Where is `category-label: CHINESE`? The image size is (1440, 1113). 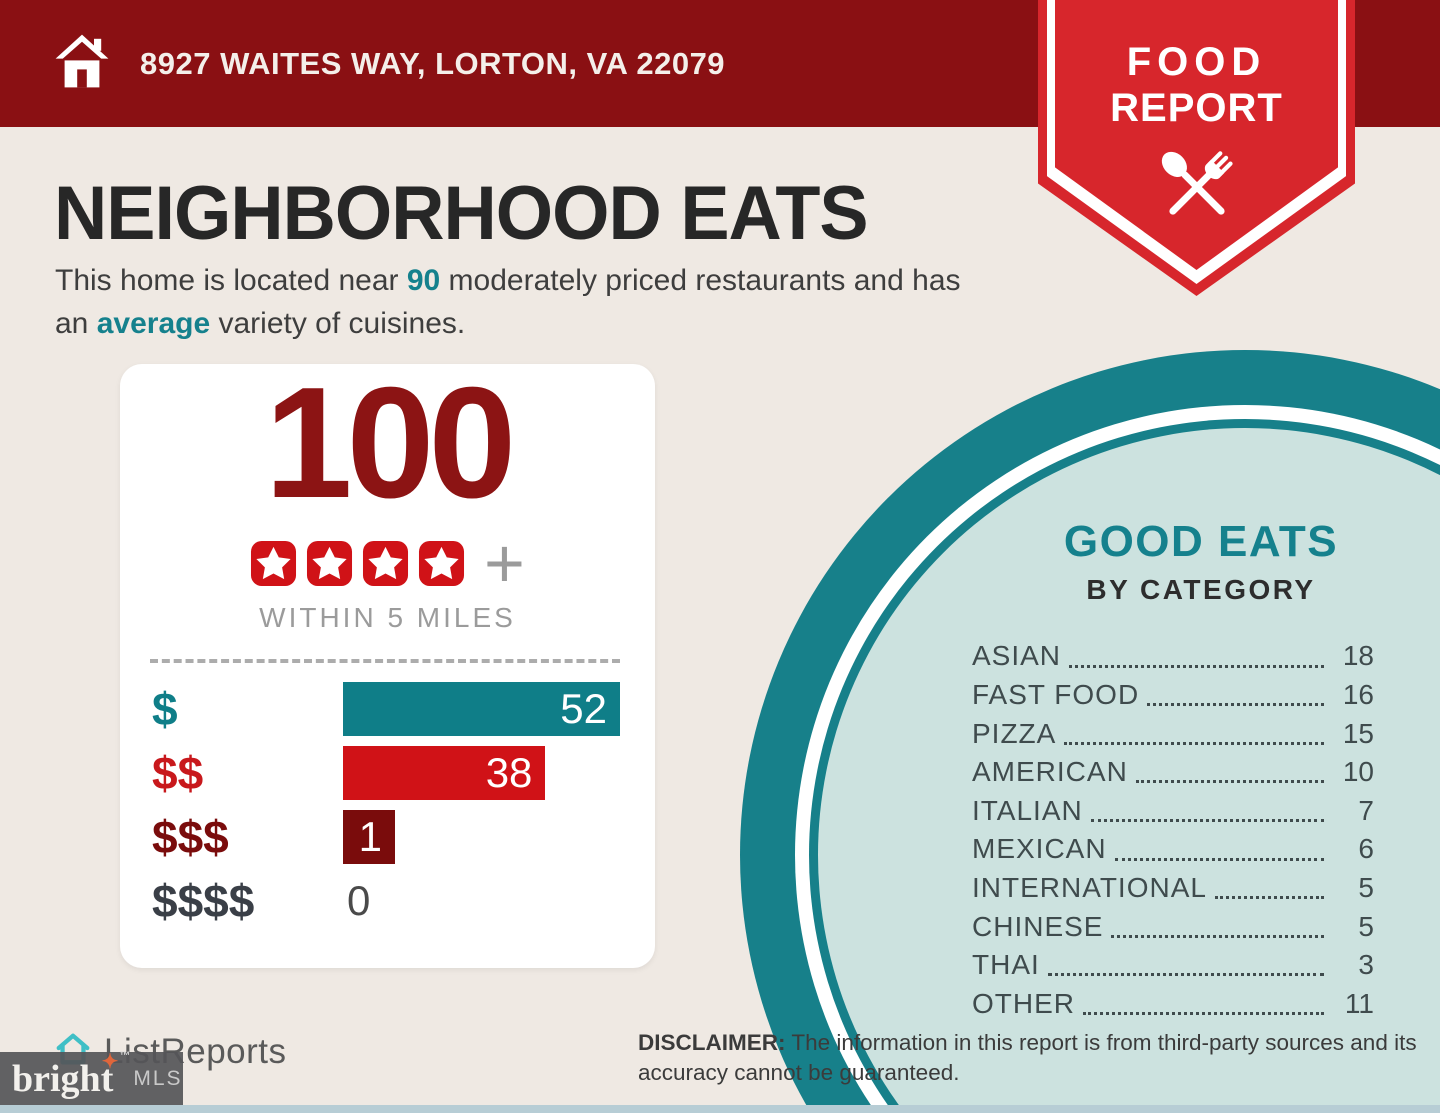
category-label: CHINESE is located at coordinates (1038, 926).